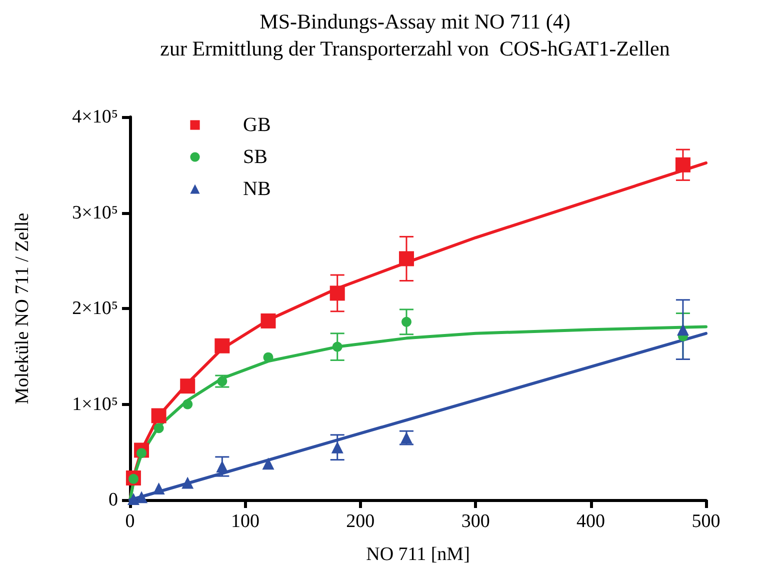 The image size is (763, 588). What do you see at coordinates (418, 554) in the screenshot?
I see `x-axis-title: NO 711 [nM]` at bounding box center [418, 554].